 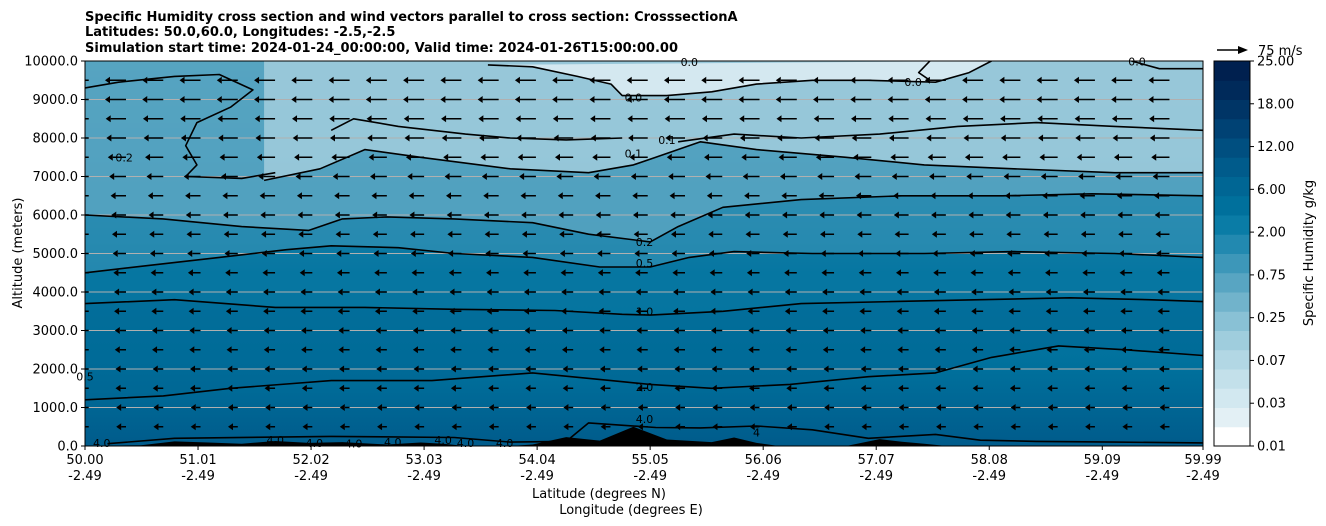 I want to click on x-tick-label-latitude: 59.09, so click(x=1102, y=460).